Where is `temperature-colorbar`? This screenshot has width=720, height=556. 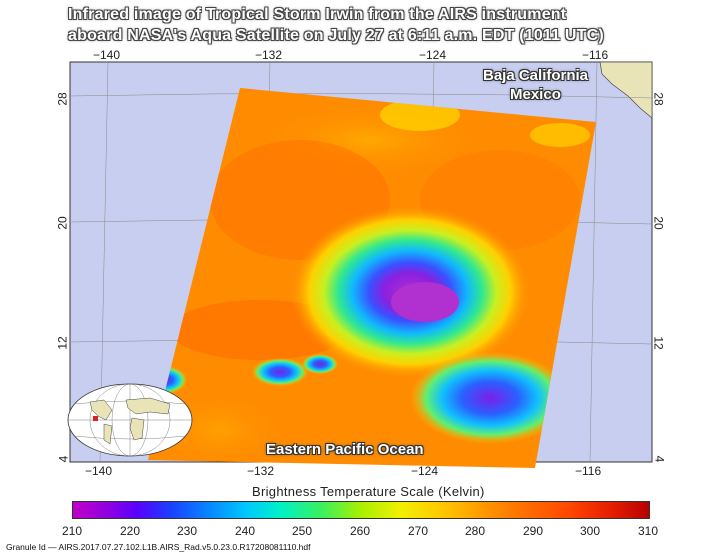 temperature-colorbar is located at coordinates (361, 510).